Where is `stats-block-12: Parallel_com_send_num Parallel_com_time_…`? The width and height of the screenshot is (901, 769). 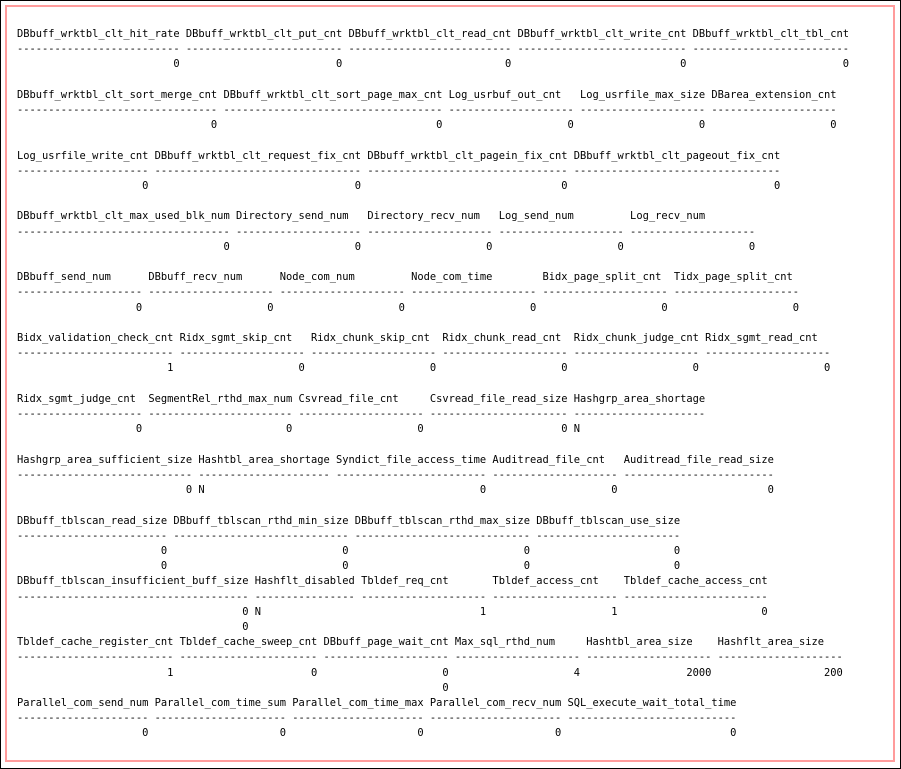 stats-block-12: Parallel_com_send_num Parallel_com_time_… is located at coordinates (377, 718).